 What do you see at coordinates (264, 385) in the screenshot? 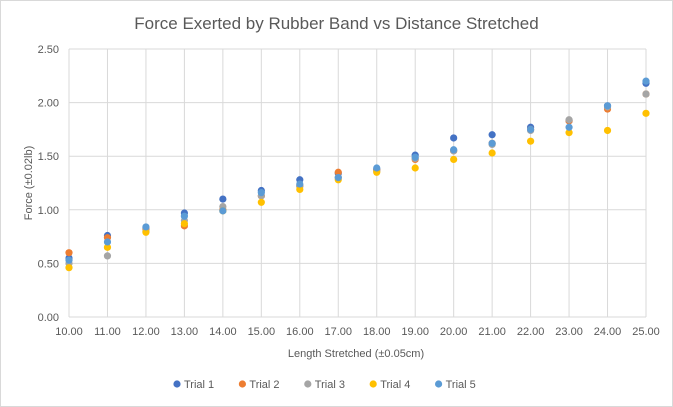
I see `legend-label: Trial 2` at bounding box center [264, 385].